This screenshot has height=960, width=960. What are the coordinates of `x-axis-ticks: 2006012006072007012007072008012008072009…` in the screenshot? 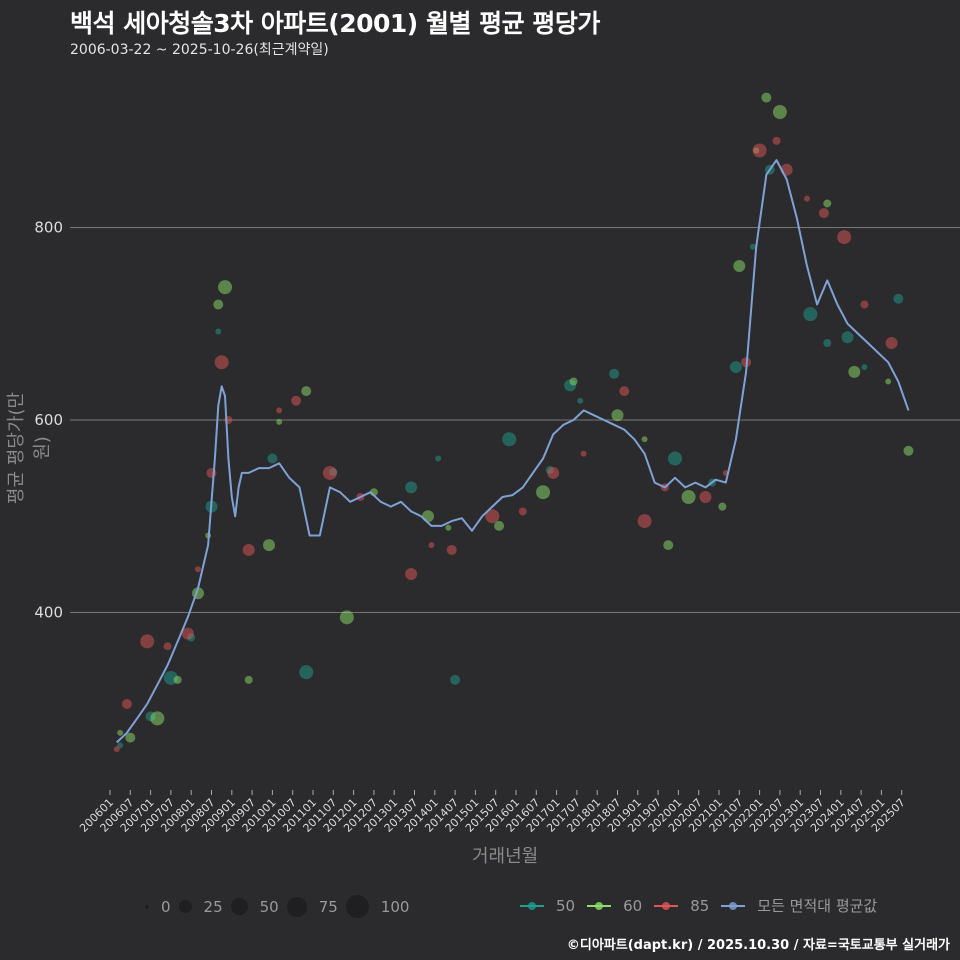 It's located at (492, 812).